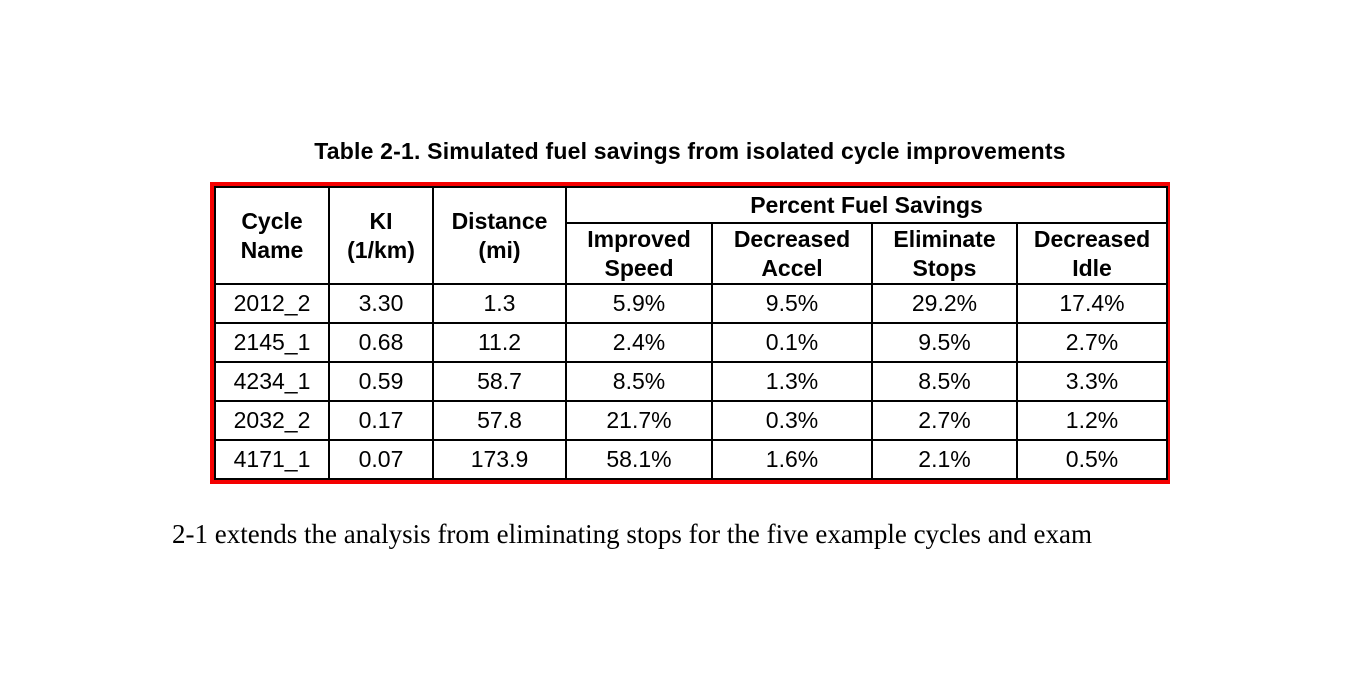  I want to click on header-line-1: Improved, so click(639, 239).